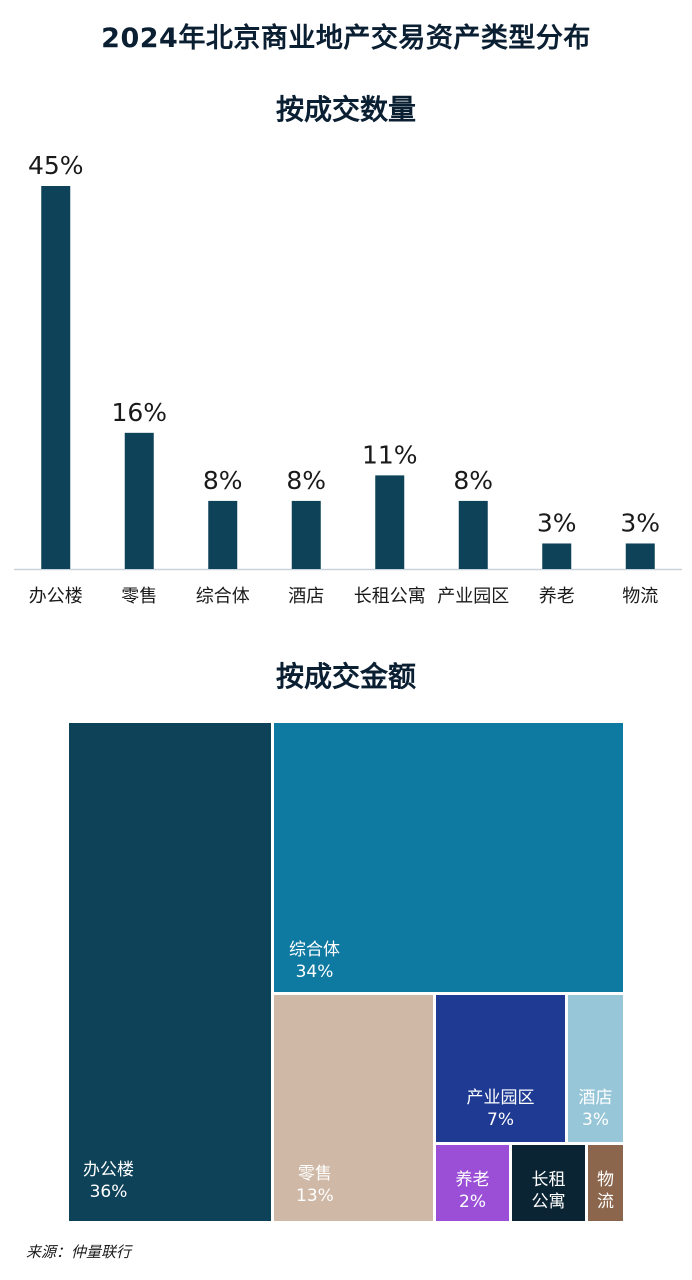  I want to click on source-note: 来源：仲量联行, so click(79, 1252).